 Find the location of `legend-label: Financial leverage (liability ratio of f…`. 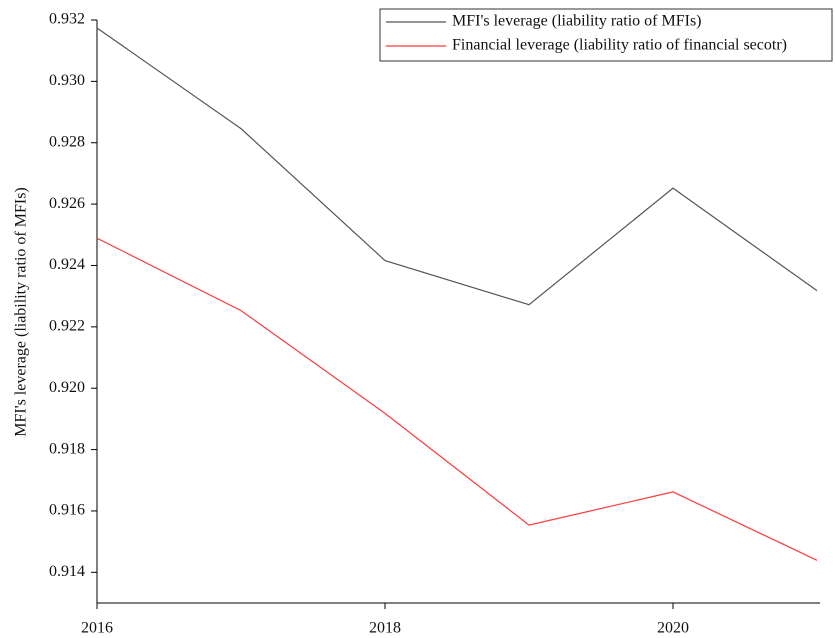

legend-label: Financial leverage (liability ratio of f… is located at coordinates (619, 45).